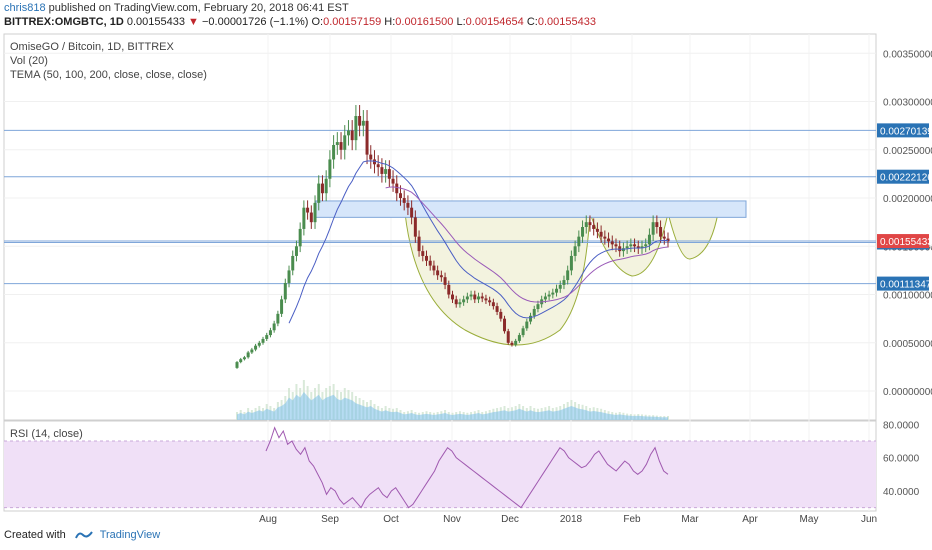  Describe the element at coordinates (130, 535) in the screenshot. I see `tradingview-link: TradingView` at that location.